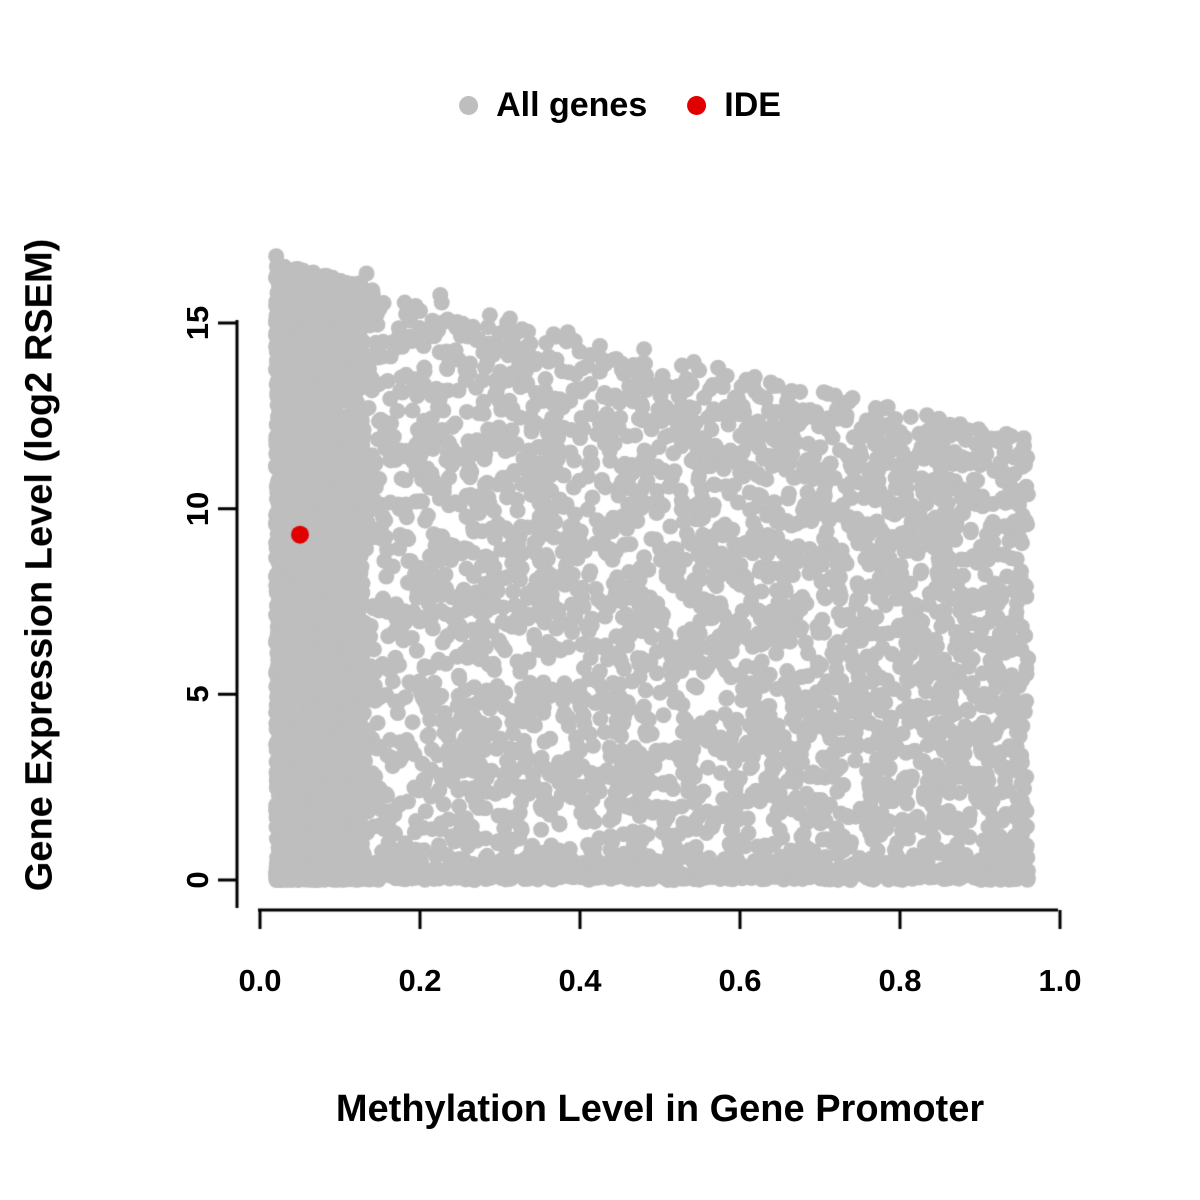 The image size is (1200, 1200). Describe the element at coordinates (260, 980) in the screenshot. I see `x-tick-label: 0.0` at that location.